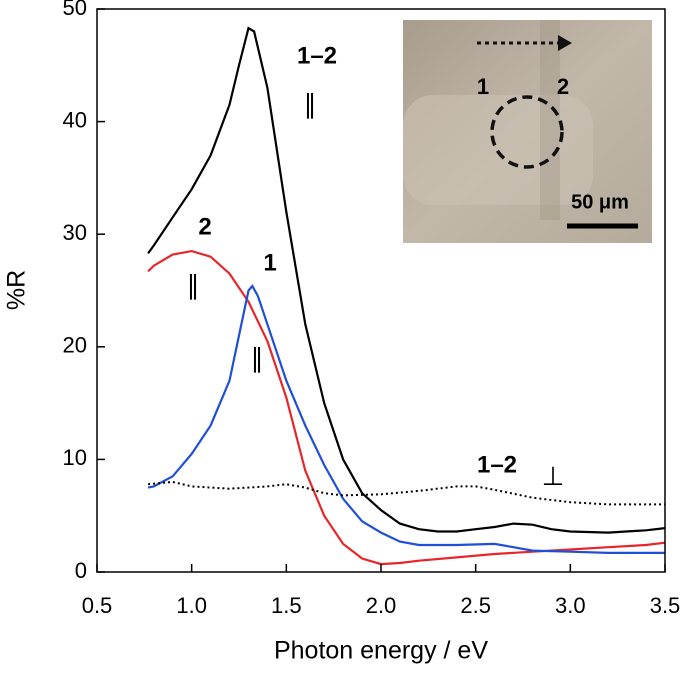 The image size is (685, 676). I want to click on x-tick-label: 1.5, so click(286, 605).